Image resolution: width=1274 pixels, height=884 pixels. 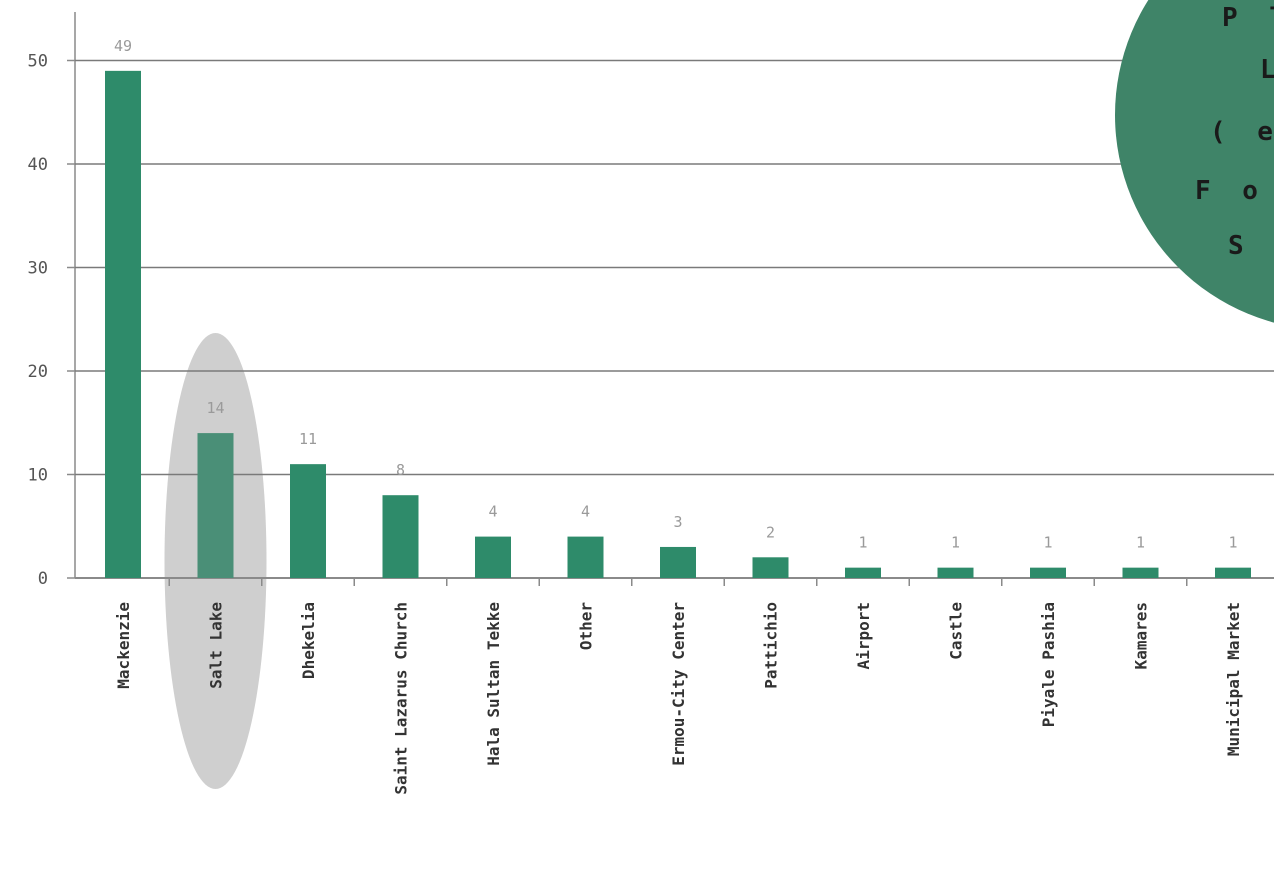 What do you see at coordinates (38, 476) in the screenshot?
I see `y-tick-label: 10` at bounding box center [38, 476].